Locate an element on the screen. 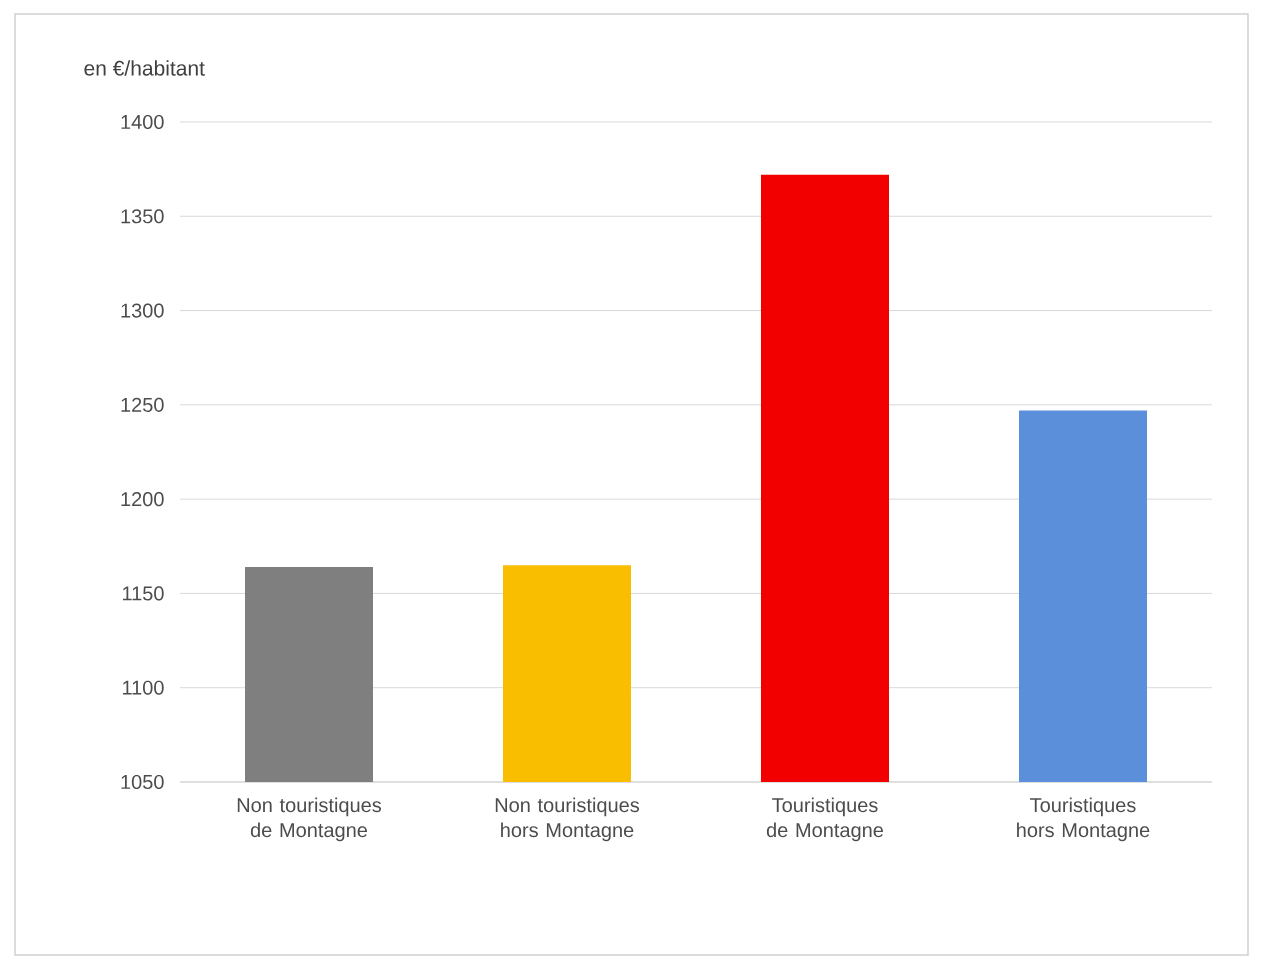  y-tick-label: 1300 is located at coordinates (142, 310).